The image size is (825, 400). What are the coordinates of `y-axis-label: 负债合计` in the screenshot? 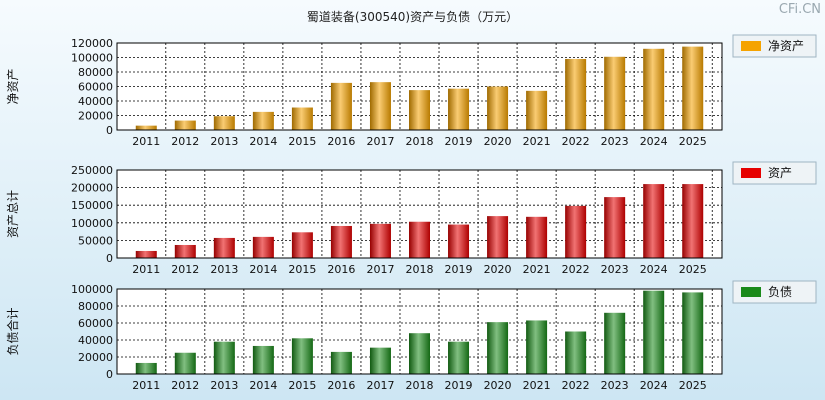 It's located at (12, 331).